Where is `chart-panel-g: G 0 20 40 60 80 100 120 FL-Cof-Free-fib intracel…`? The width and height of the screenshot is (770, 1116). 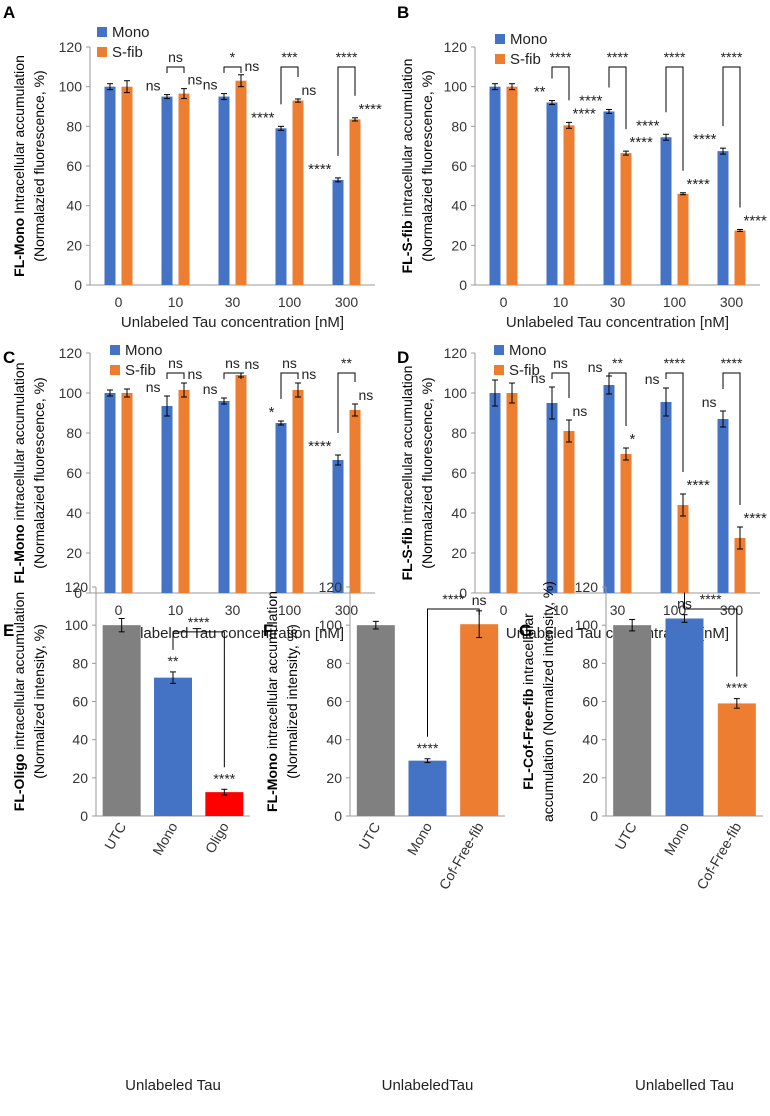 chart-panel-g: G 0 20 40 60 80 100 120 FL-Cof-Free-fib intracel… is located at coordinates (641, 836).